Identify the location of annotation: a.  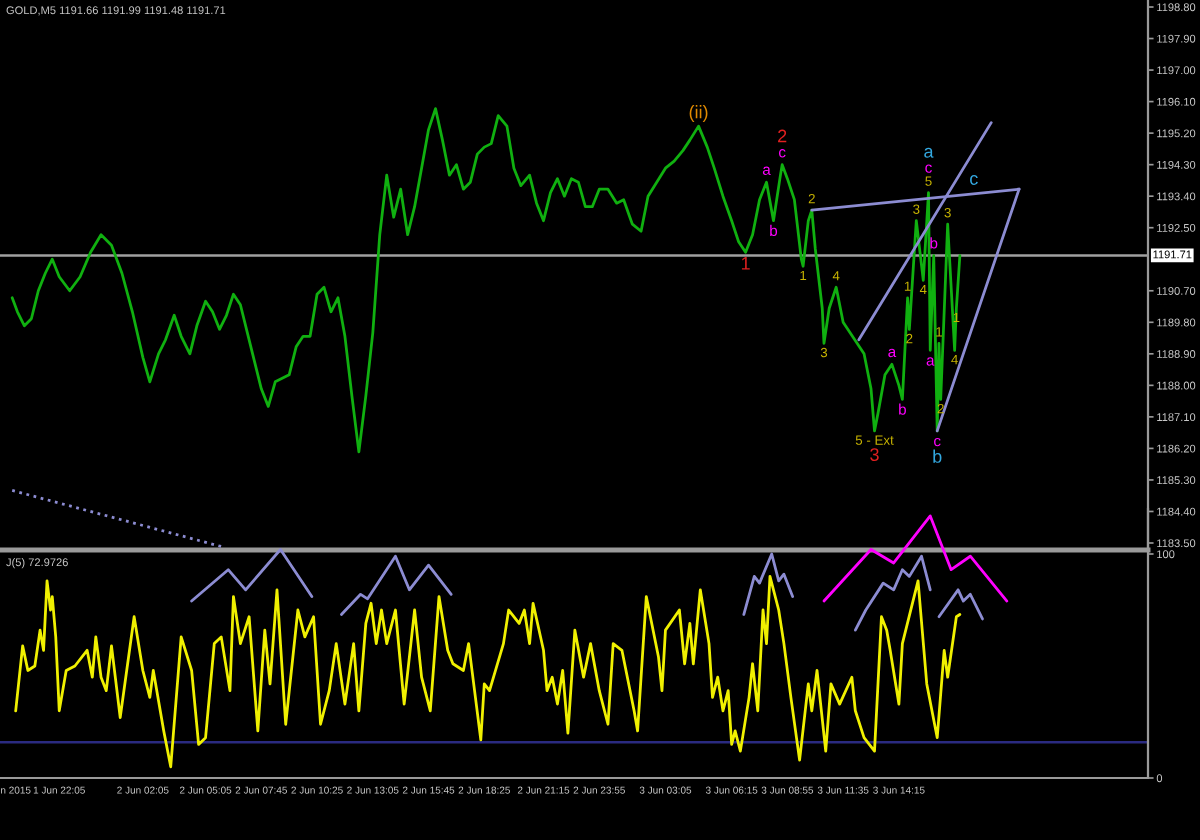
(929, 152).